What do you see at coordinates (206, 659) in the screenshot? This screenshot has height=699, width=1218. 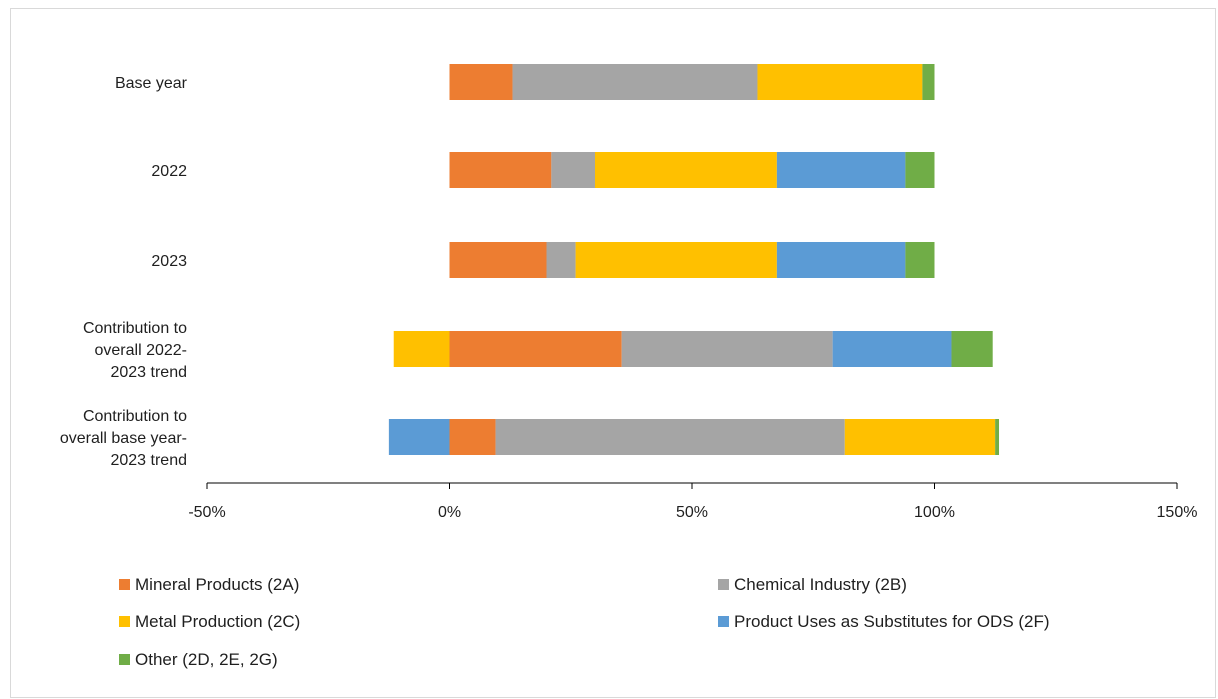 I see `legend-label: Other (2D, 2E, 2G)` at bounding box center [206, 659].